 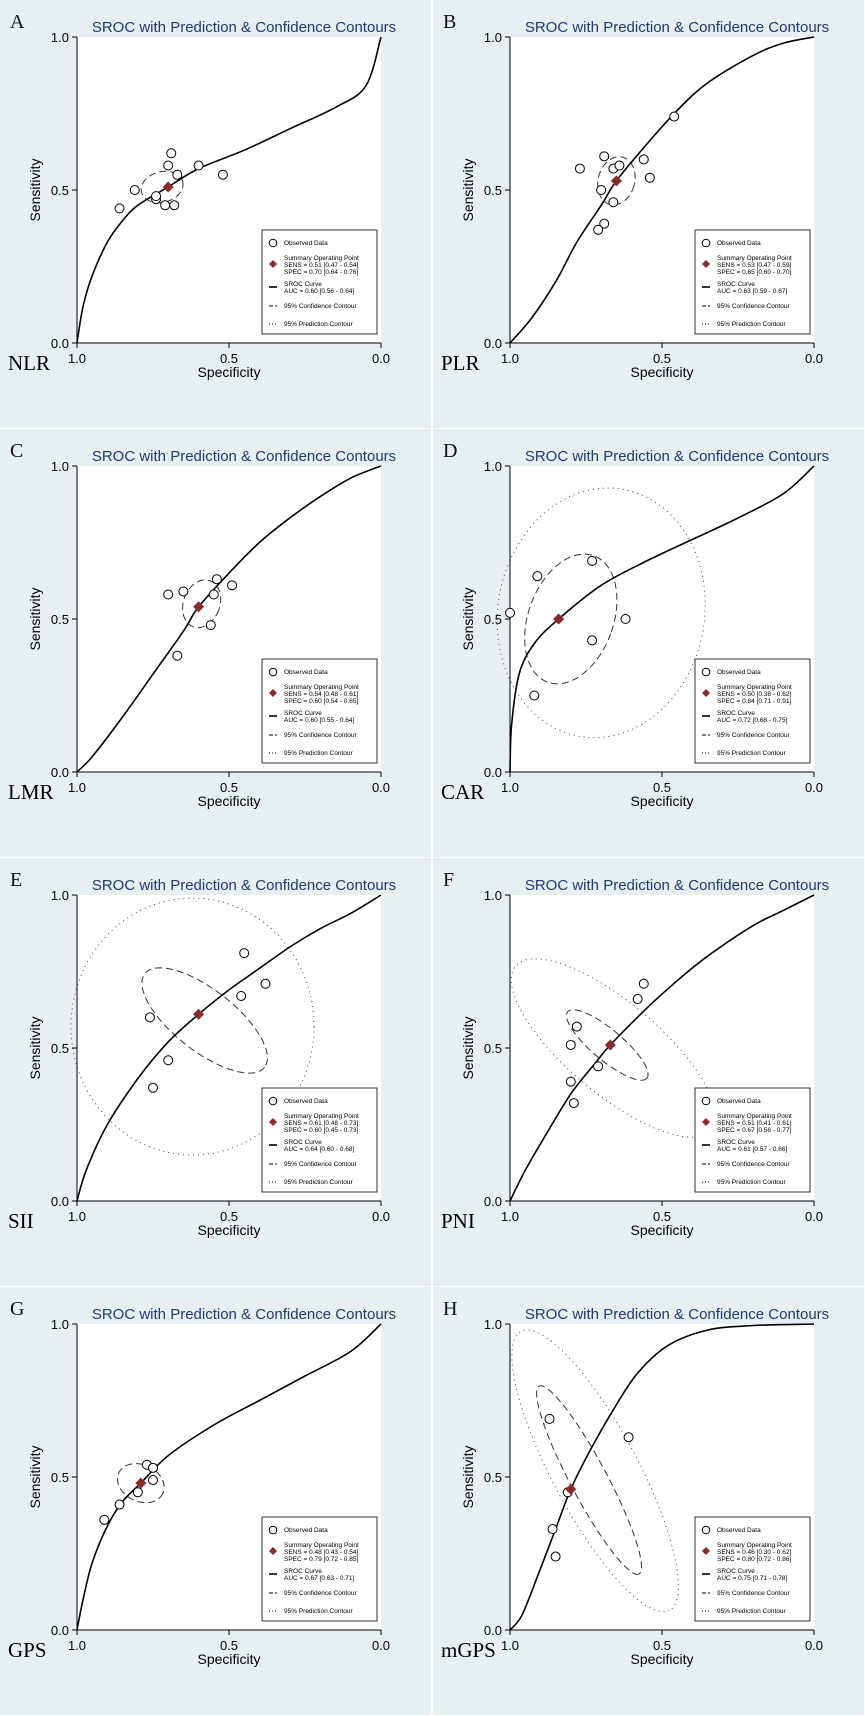 I want to click on legend-sens-value: SENS = 0.50 [0.38 - 0.62], so click(x=754, y=694).